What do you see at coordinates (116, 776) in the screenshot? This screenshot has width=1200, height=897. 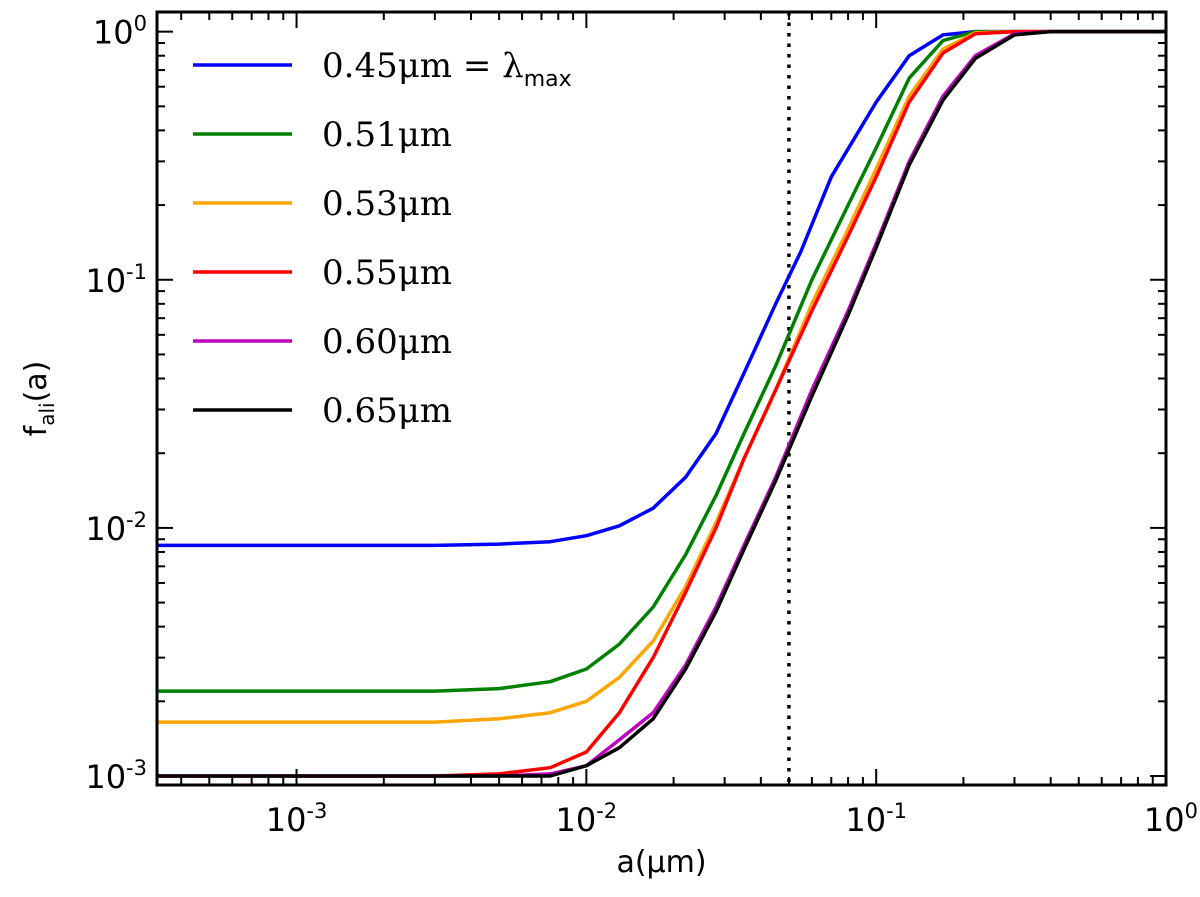 I see `y-tick-label-0: 10⁻³` at bounding box center [116, 776].